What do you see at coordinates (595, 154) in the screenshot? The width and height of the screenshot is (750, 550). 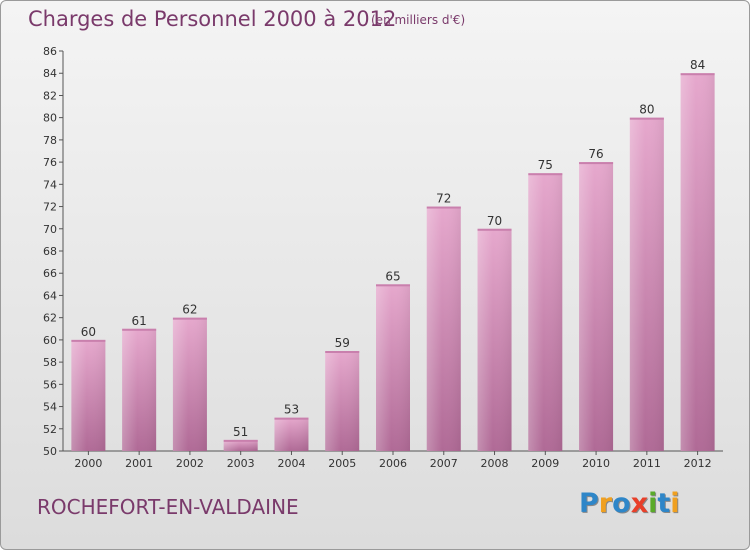 I see `data-label: 76` at bounding box center [595, 154].